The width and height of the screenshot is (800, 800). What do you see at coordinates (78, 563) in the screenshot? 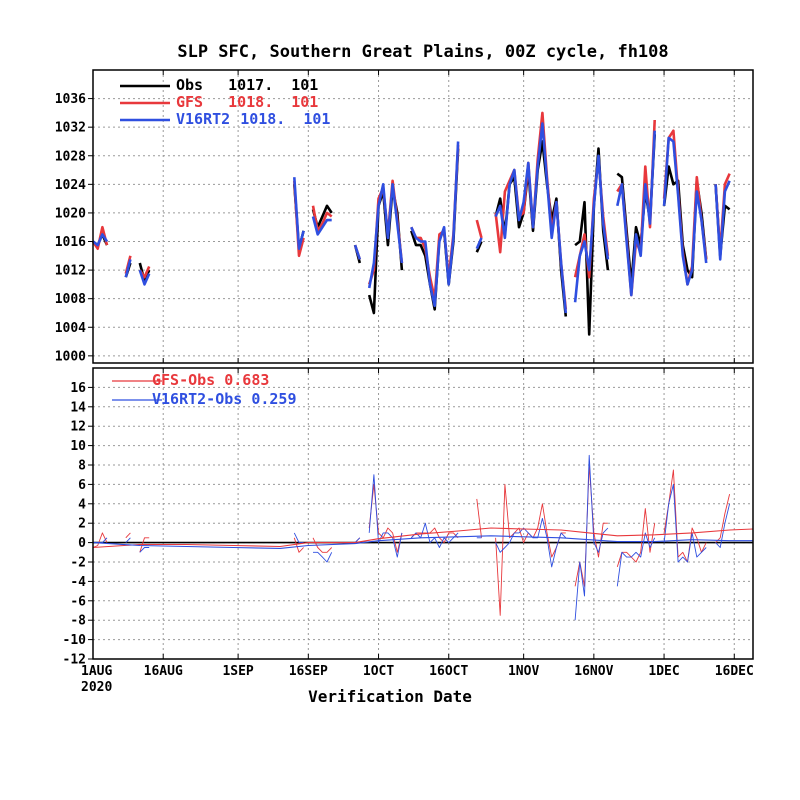
I see `y-tick-label: -2` at bounding box center [78, 563].